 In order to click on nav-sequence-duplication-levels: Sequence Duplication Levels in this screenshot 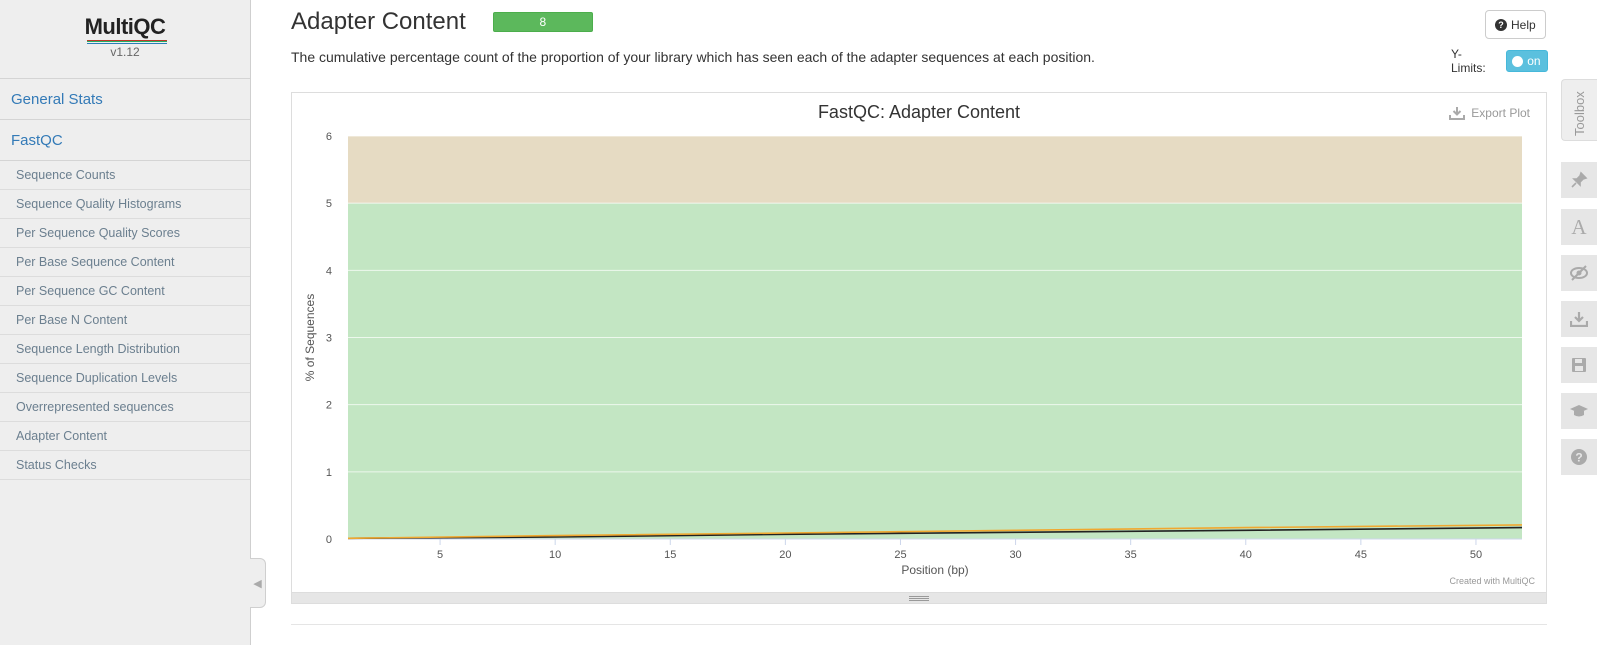, I will do `click(125, 378)`.